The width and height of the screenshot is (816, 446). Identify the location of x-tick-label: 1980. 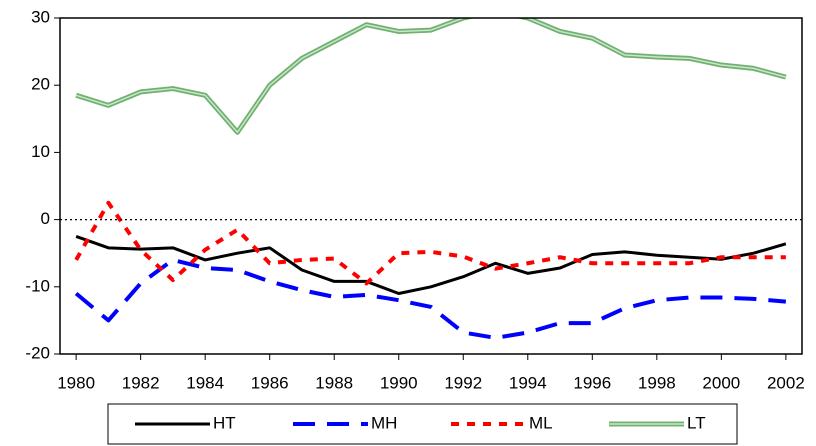
(76, 382).